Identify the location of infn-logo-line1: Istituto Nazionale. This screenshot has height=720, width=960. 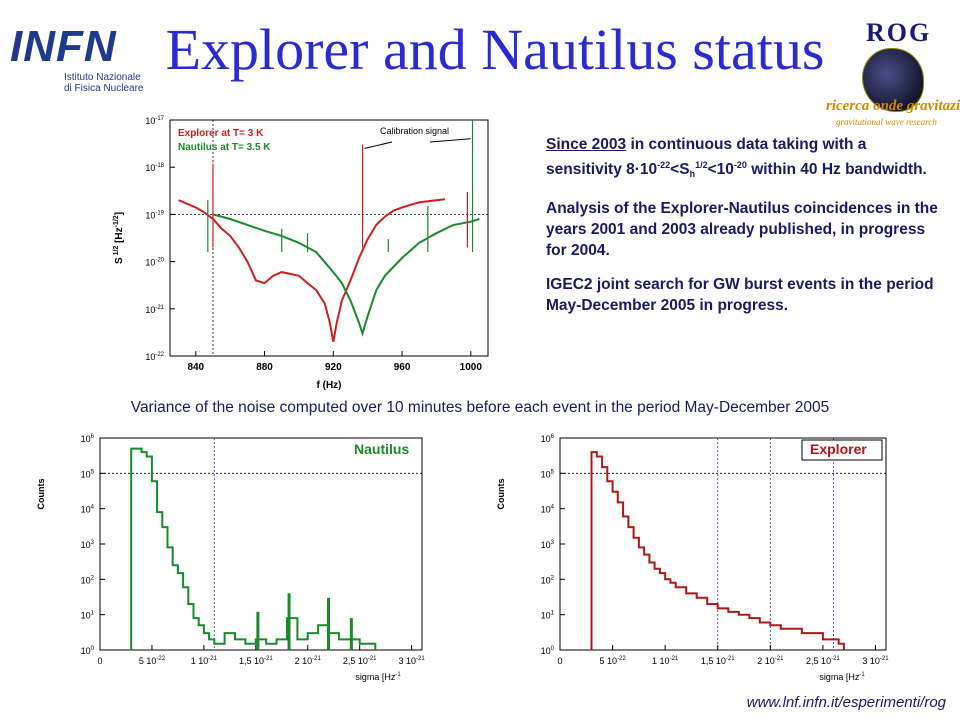
(102, 77).